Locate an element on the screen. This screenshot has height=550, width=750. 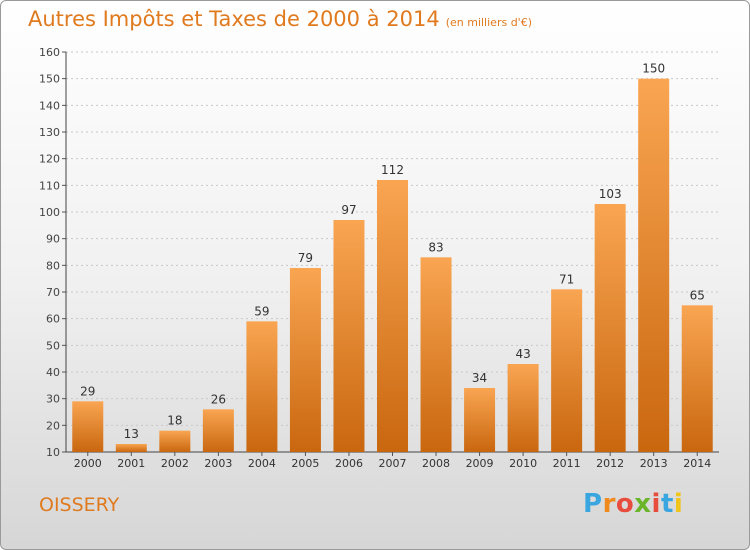
bar-value-label: 112 is located at coordinates (392, 170).